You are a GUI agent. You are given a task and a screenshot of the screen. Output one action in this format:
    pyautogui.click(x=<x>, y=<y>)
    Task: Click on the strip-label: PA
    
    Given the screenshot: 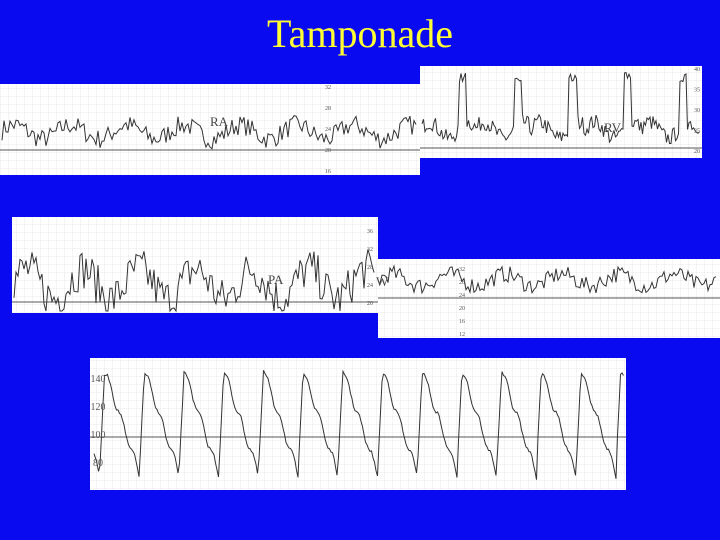 What is the action you would take?
    pyautogui.click(x=276, y=279)
    